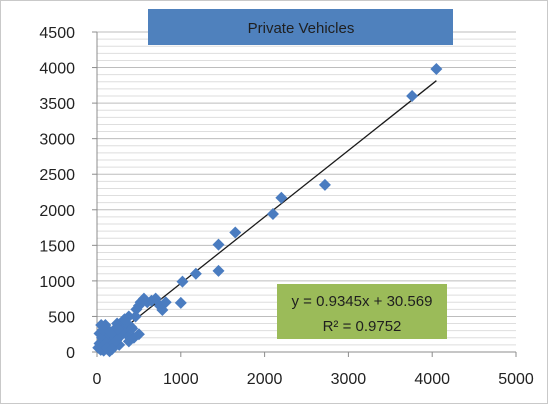  Describe the element at coordinates (349, 379) in the screenshot. I see `x-tick-label: 3000` at that location.